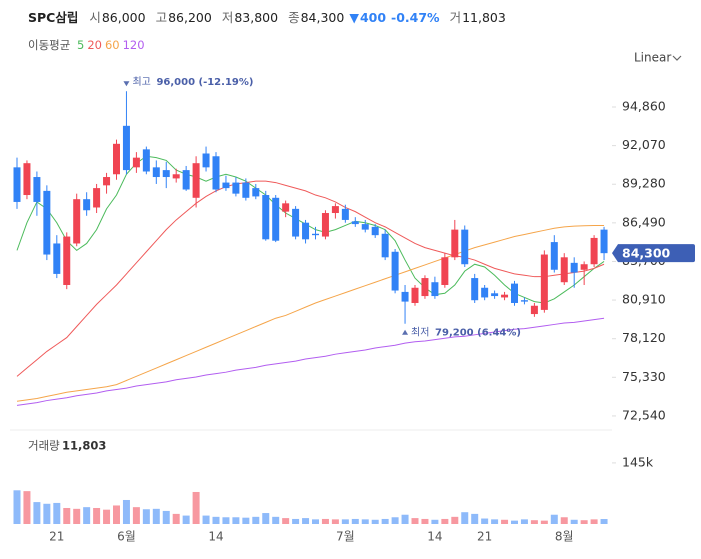  I want to click on ma-legend-entry: 120, so click(133, 45).